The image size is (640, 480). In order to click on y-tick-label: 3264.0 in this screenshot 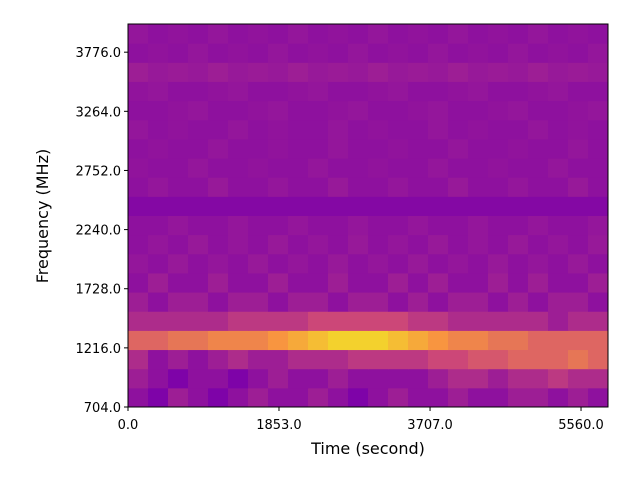, I will do `click(99, 112)`.